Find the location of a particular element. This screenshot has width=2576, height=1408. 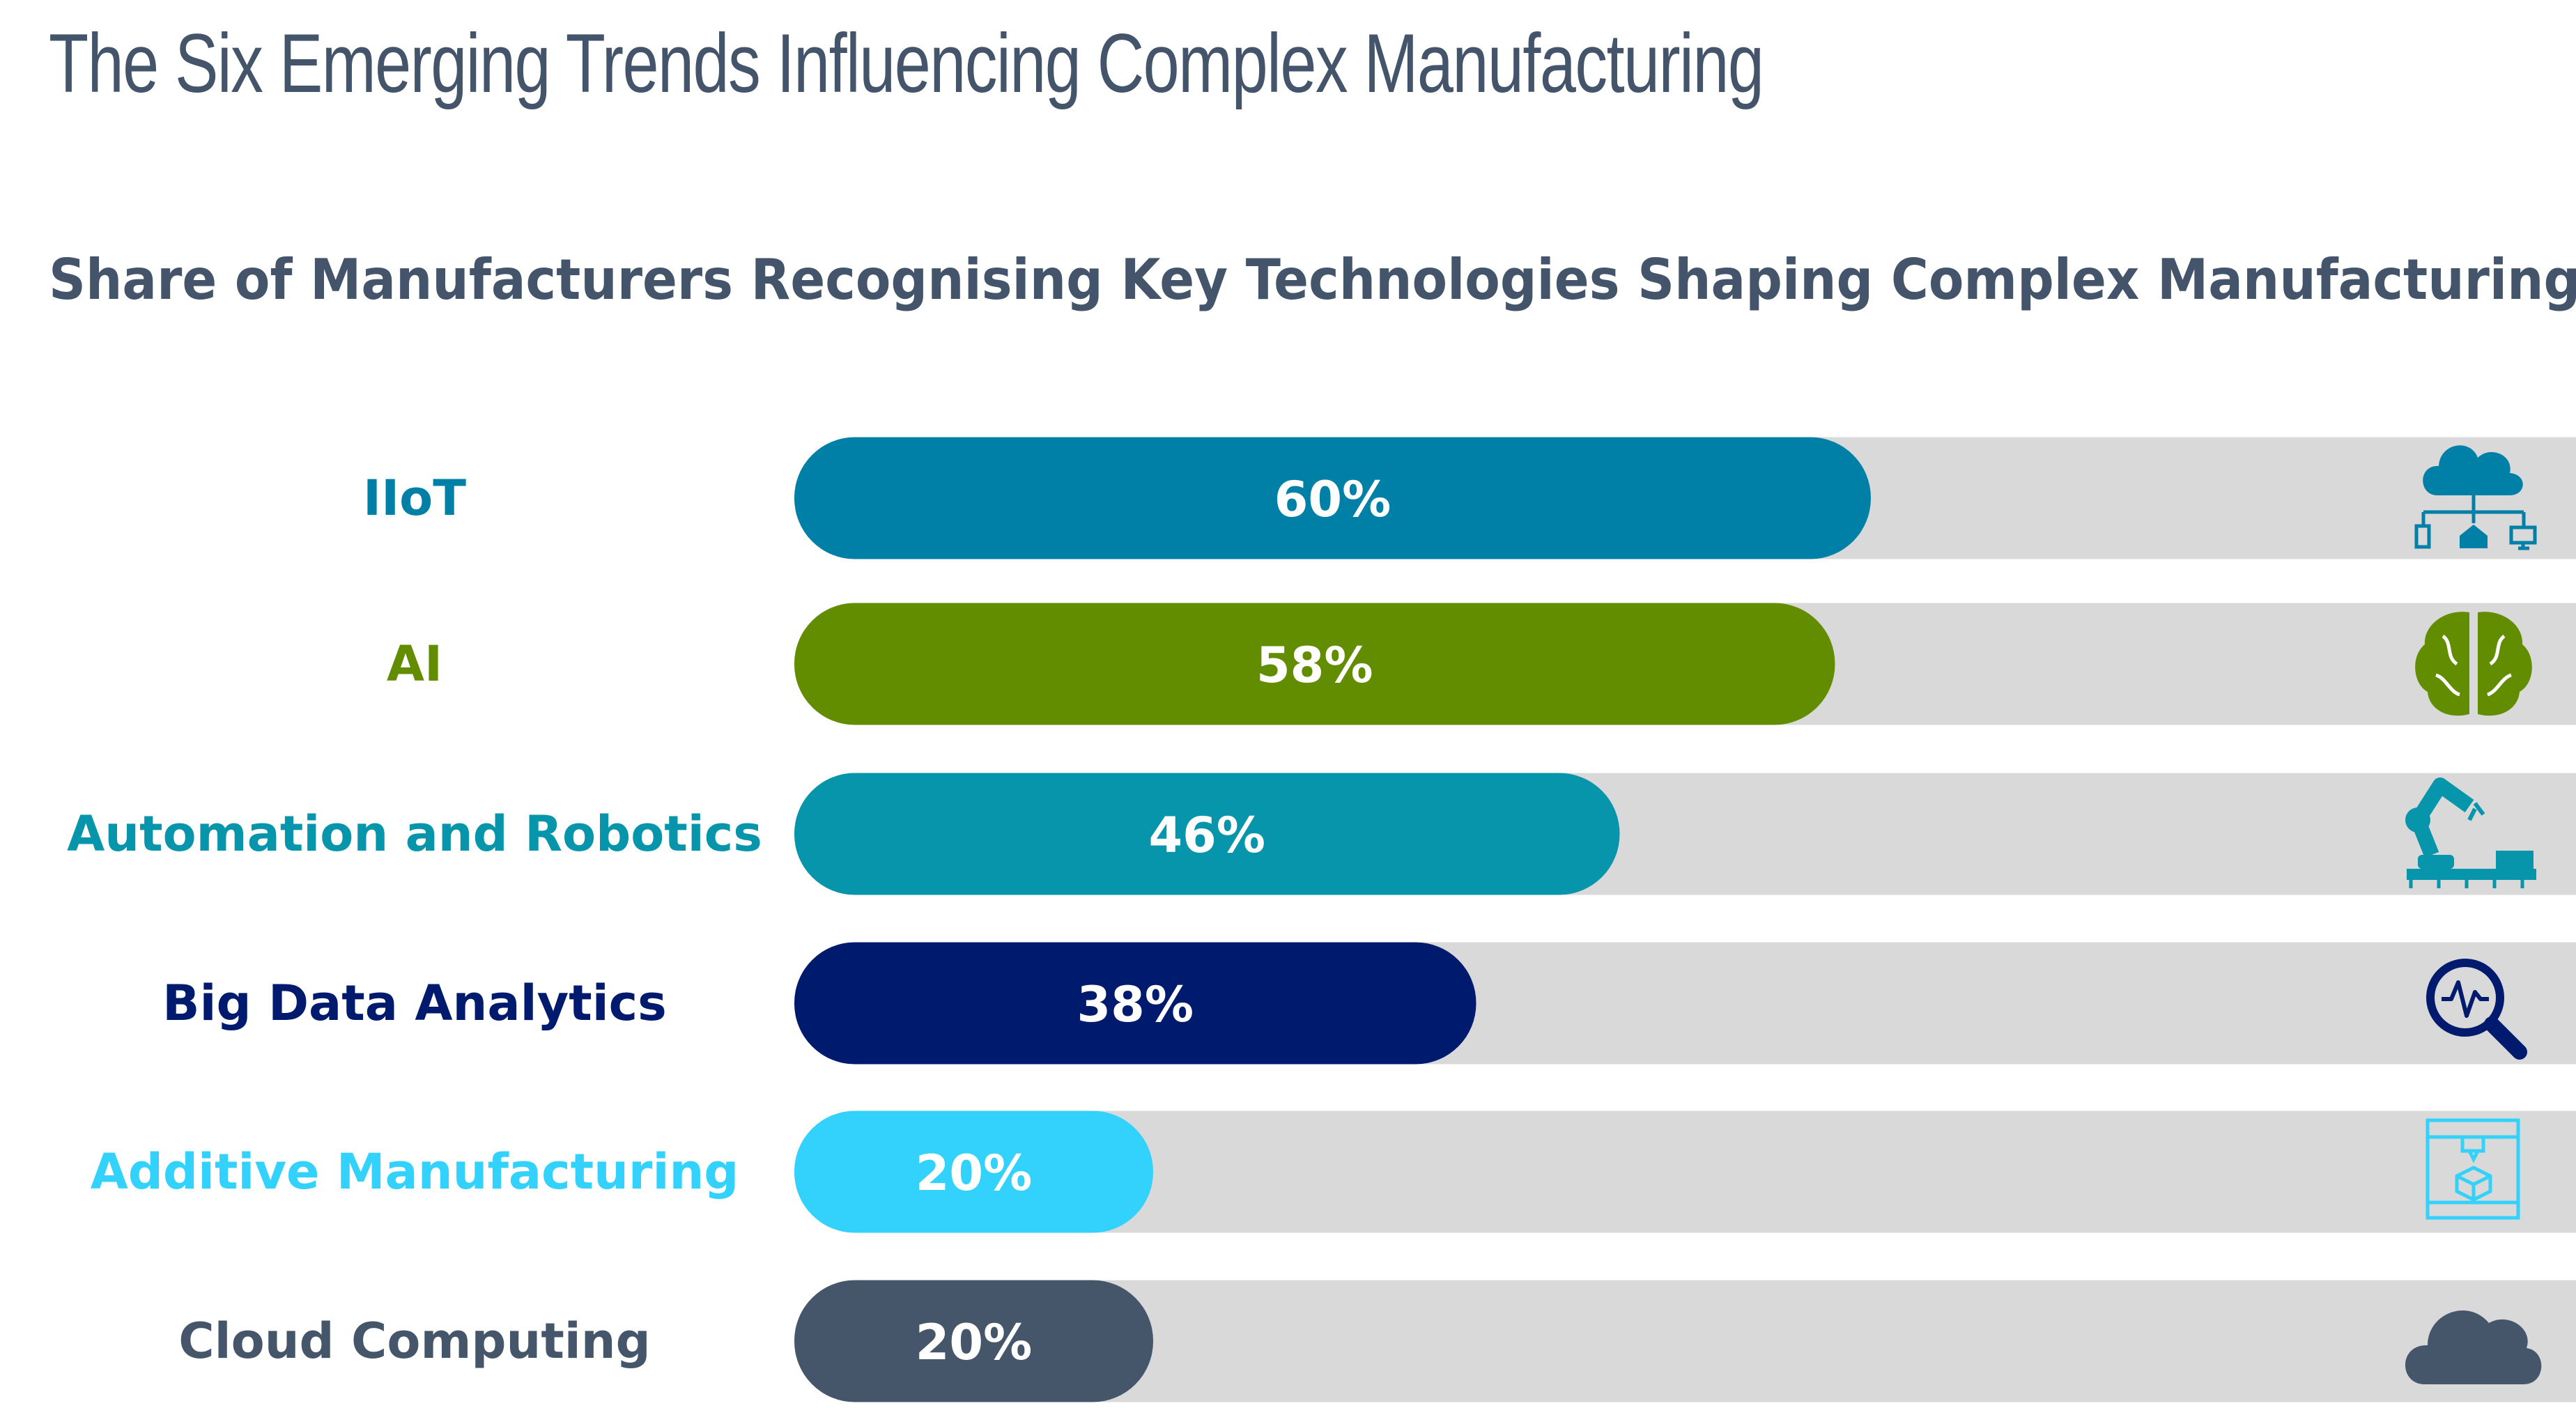

cloud-icon is located at coordinates (2473, 1347).